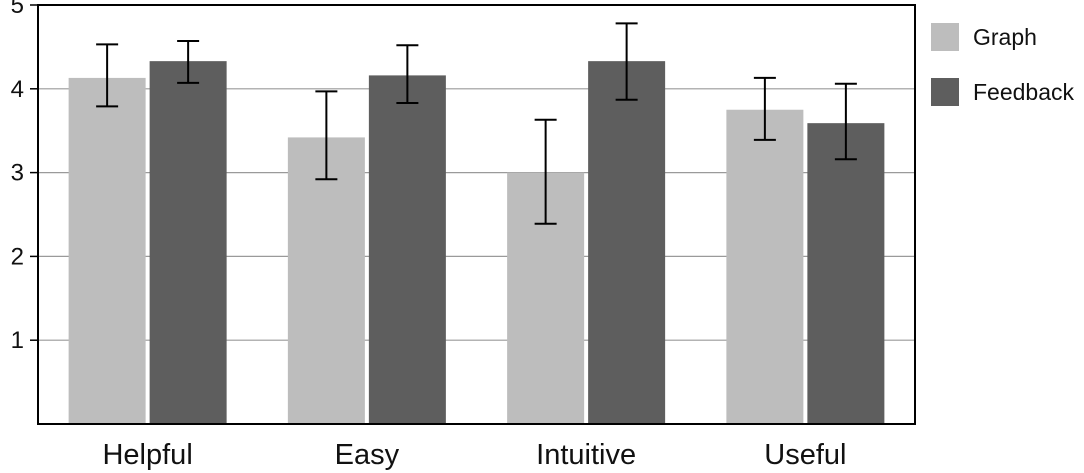  Describe the element at coordinates (626, 61) in the screenshot. I see `error-bar-feedback-intuitive` at that location.